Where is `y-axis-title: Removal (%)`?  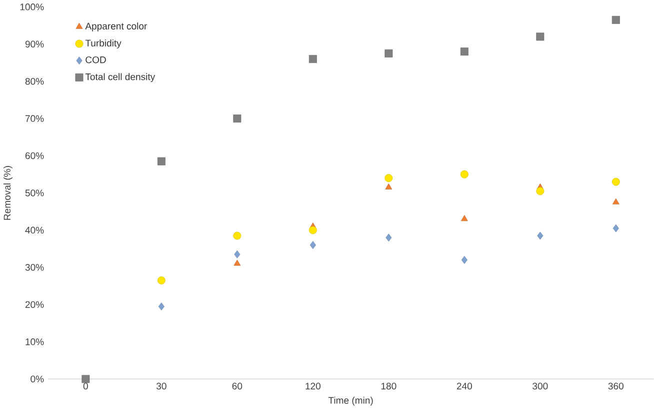 y-axis-title: Removal (%) is located at coordinates (8, 193).